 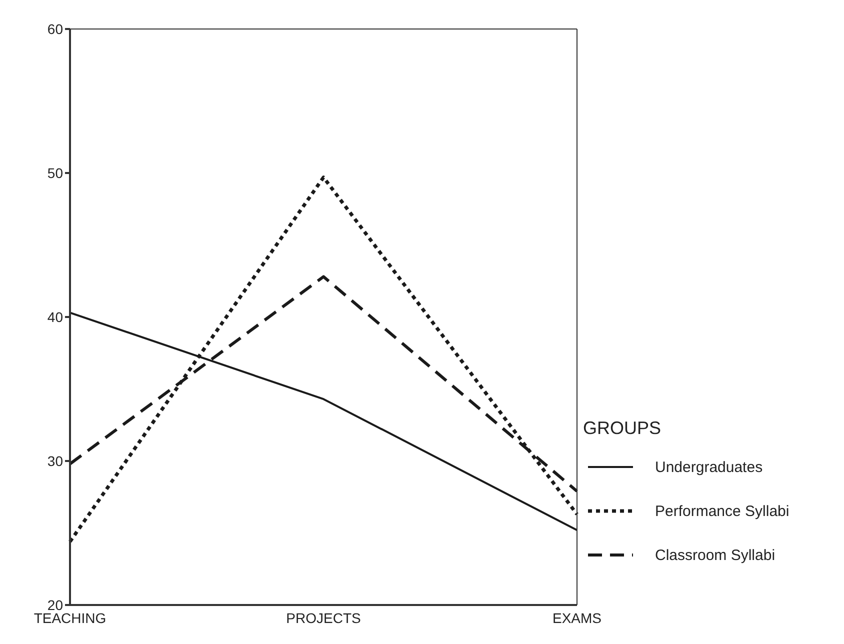 I want to click on y-tick-label: 40, so click(x=55, y=316).